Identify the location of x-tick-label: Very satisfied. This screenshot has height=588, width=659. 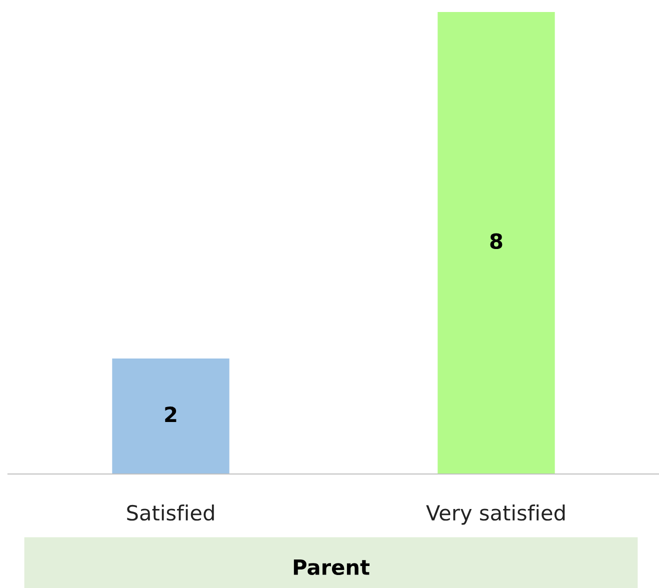
(495, 514).